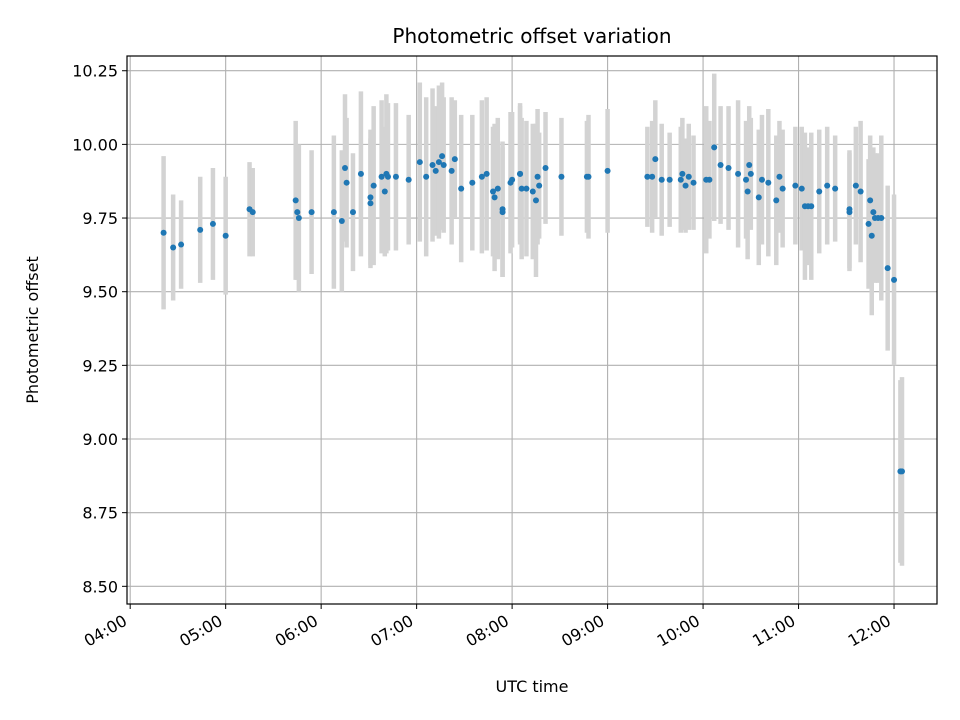 This screenshot has width=960, height=720. Describe the element at coordinates (100, 292) in the screenshot. I see `y-tick-label: 9.50` at that location.